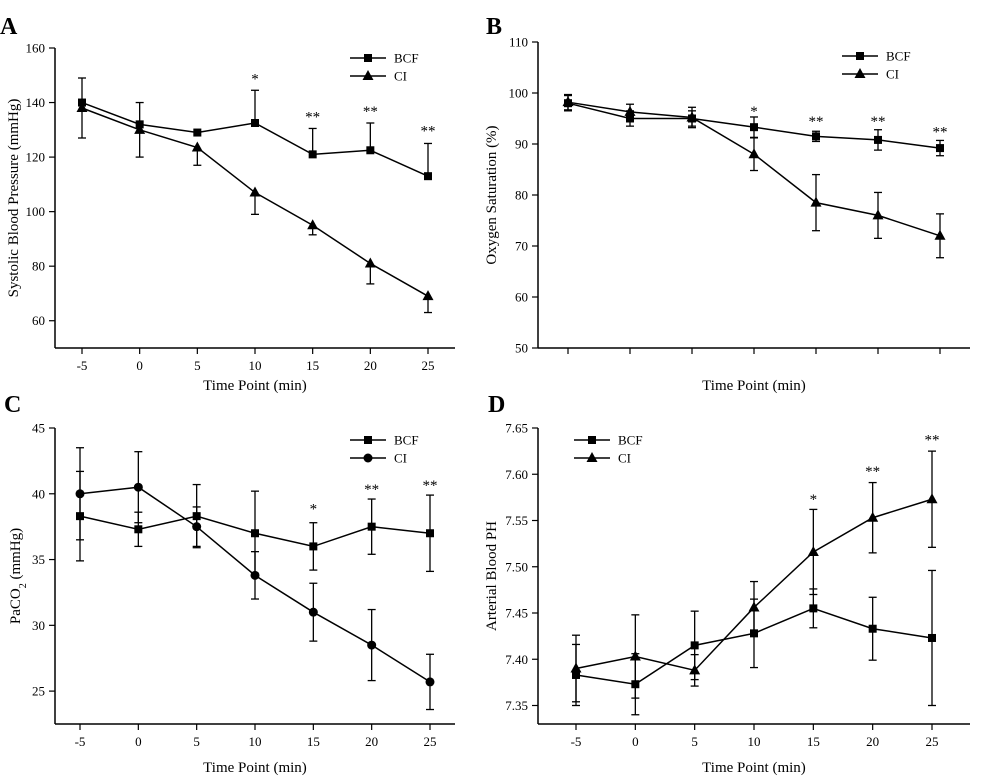 The width and height of the screenshot is (1000, 776). What do you see at coordinates (18, 576) in the screenshot?
I see `y-axis-title: PaCO2 (mmHg)` at bounding box center [18, 576].